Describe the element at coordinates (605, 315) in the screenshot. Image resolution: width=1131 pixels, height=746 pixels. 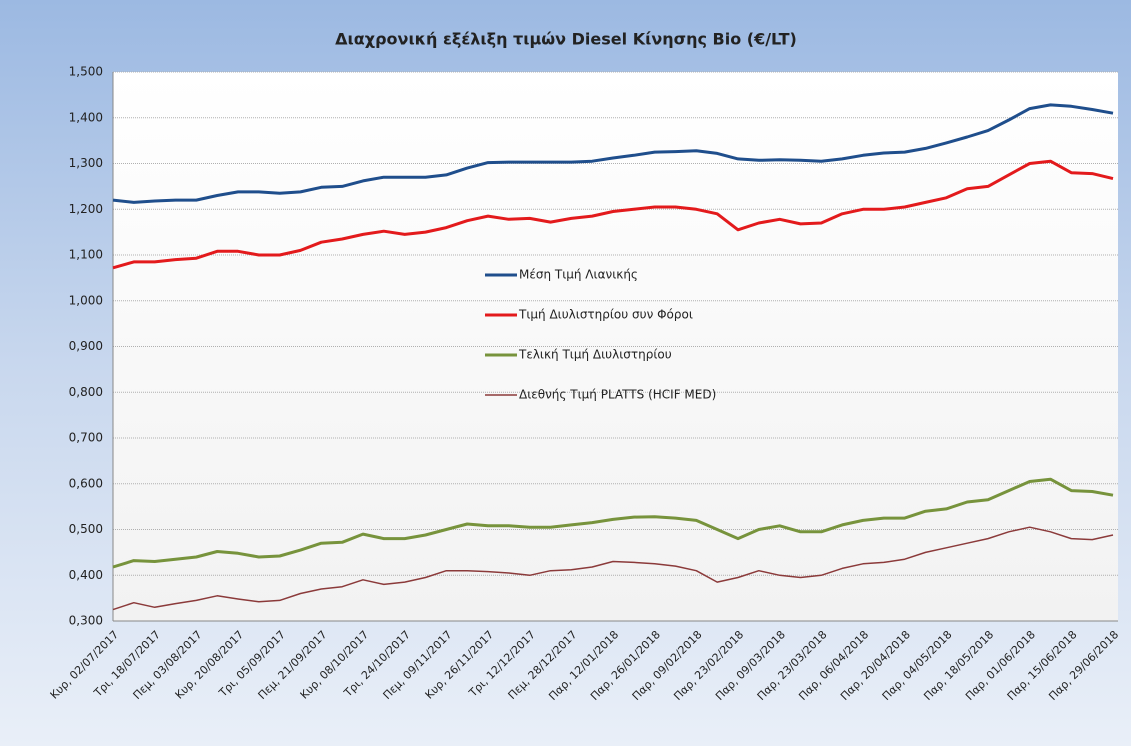
I see `legend-label: Τιμή Διυλιστηρίου συν Φόροι` at that location.